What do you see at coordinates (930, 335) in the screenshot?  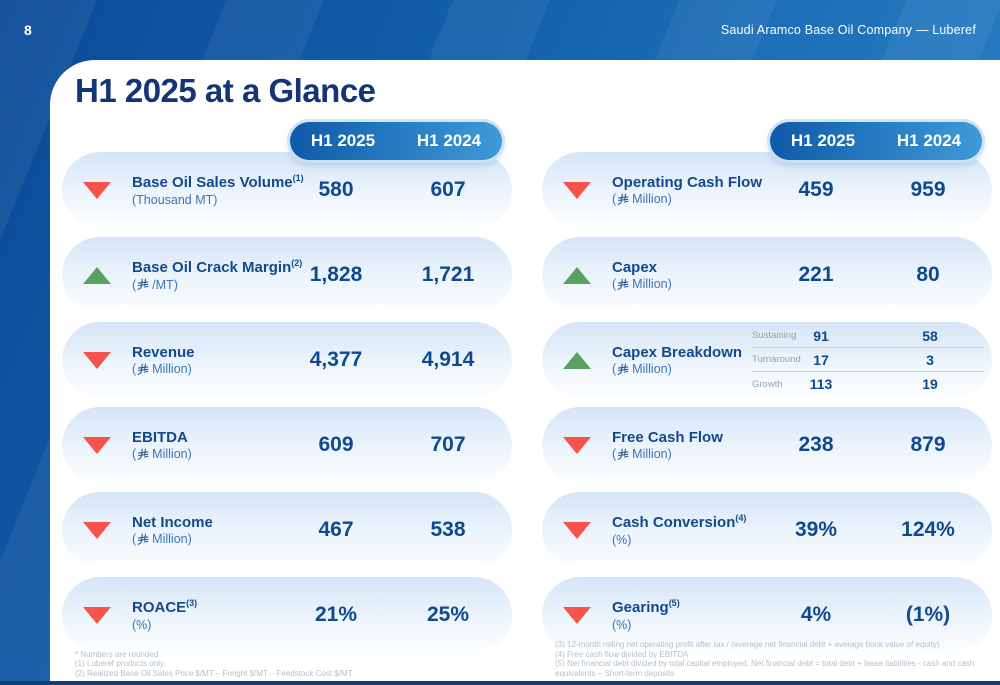 I see `breakdown-value-h1-2024: 58` at bounding box center [930, 335].